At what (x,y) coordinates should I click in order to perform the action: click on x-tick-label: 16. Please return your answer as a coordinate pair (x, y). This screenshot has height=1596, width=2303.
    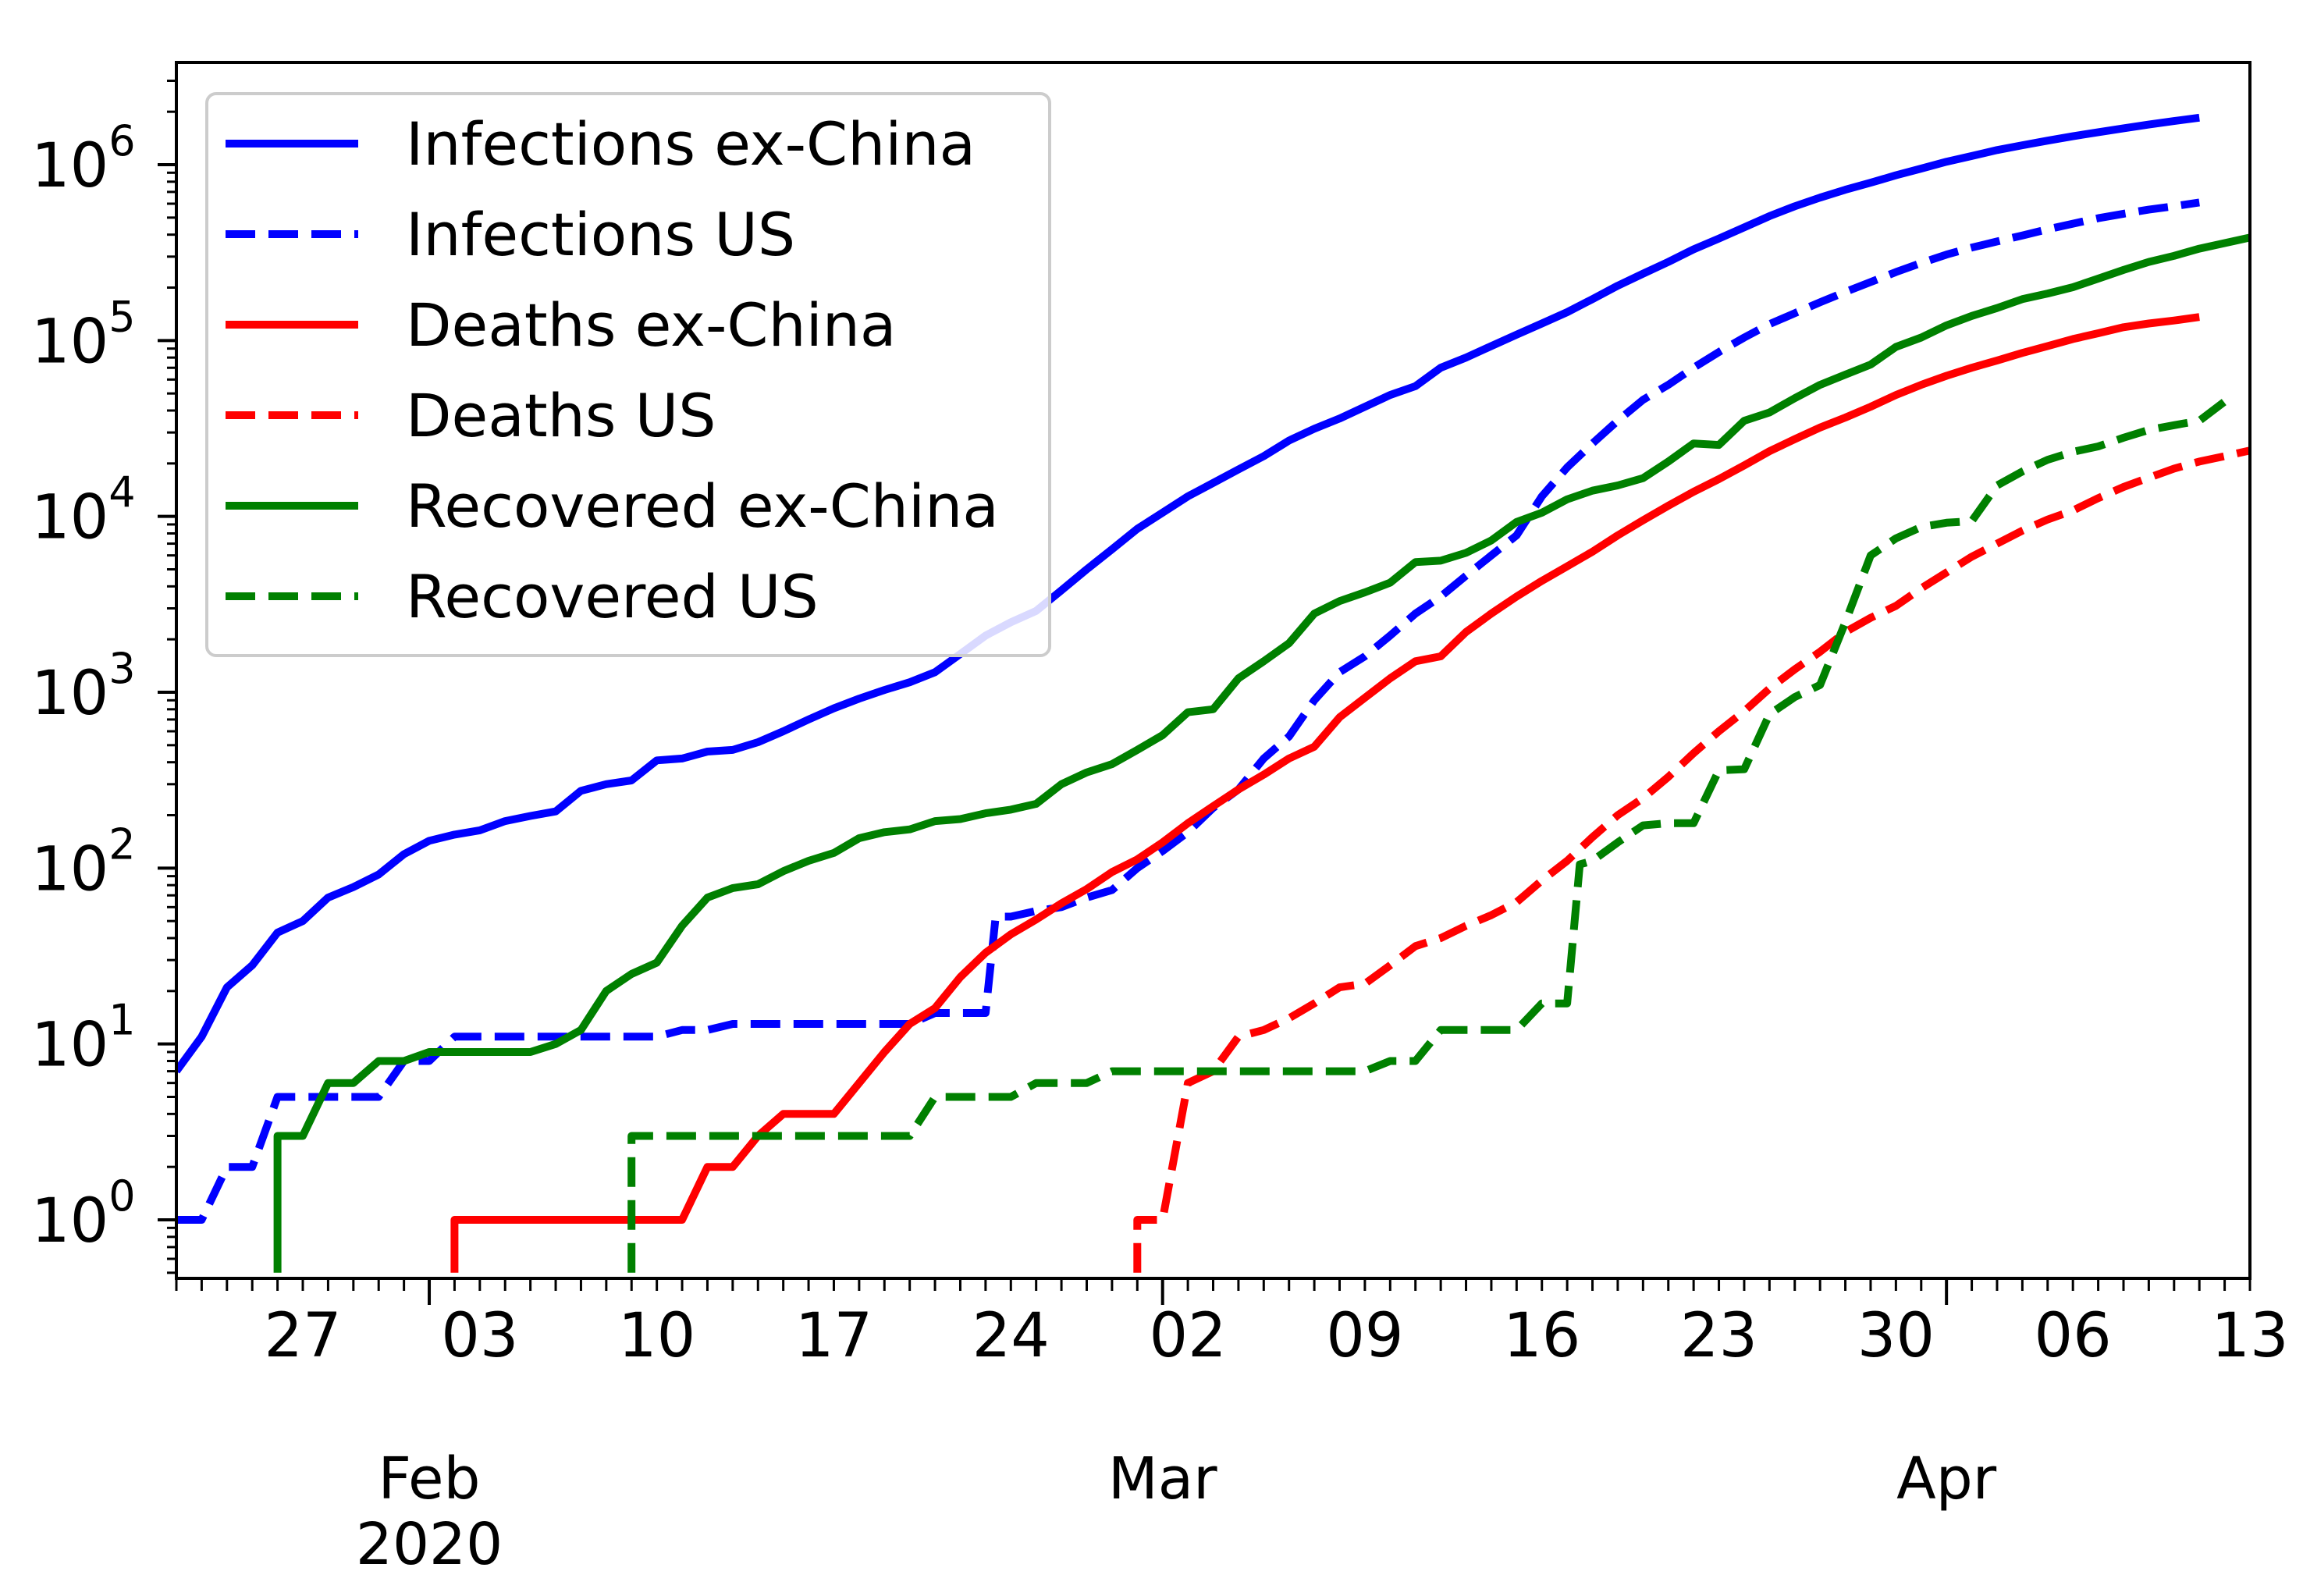
    Looking at the image, I should click on (1541, 1336).